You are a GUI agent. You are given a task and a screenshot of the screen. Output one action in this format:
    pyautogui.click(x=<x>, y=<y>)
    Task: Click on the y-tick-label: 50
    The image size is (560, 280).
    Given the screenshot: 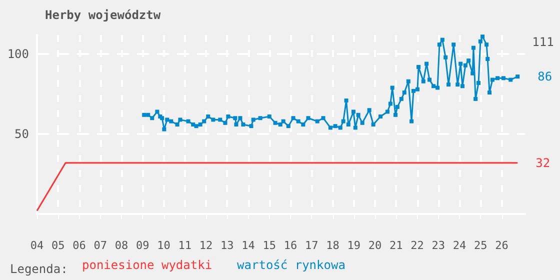 What is the action you would take?
    pyautogui.click(x=21, y=134)
    